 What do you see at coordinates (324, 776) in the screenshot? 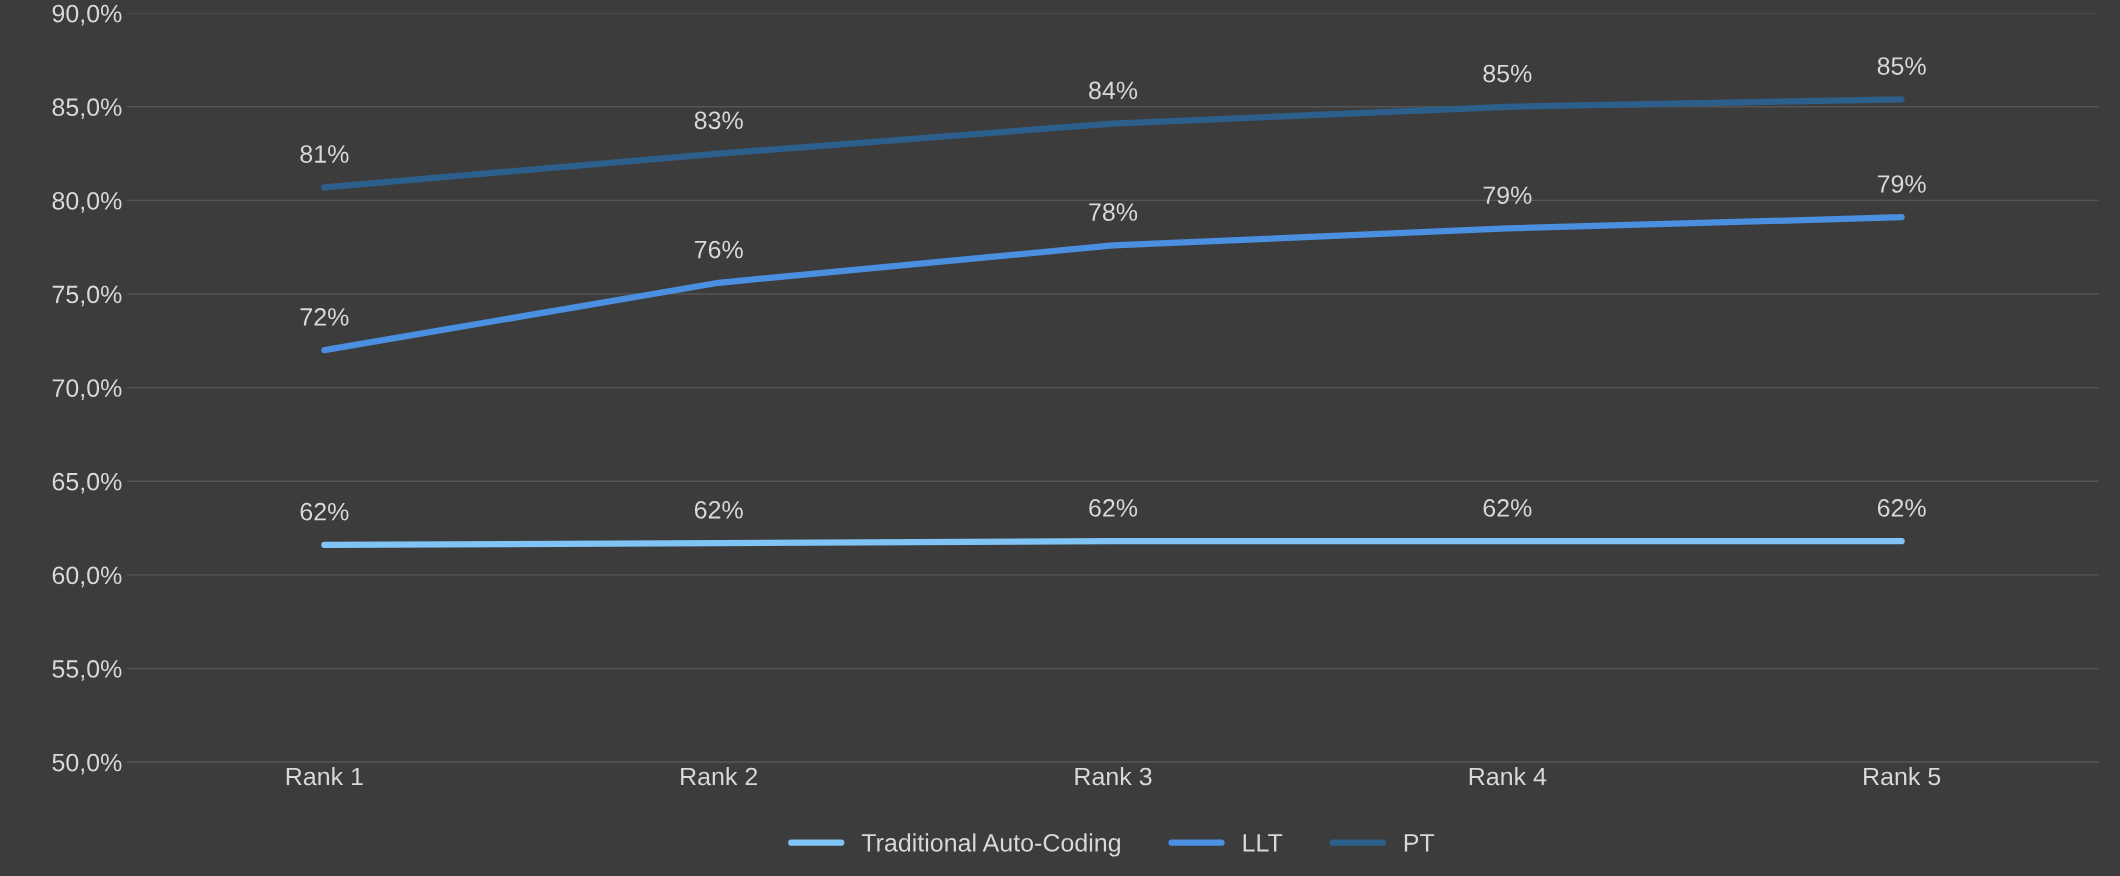
I see `x-tick-label: Rank 1` at bounding box center [324, 776].